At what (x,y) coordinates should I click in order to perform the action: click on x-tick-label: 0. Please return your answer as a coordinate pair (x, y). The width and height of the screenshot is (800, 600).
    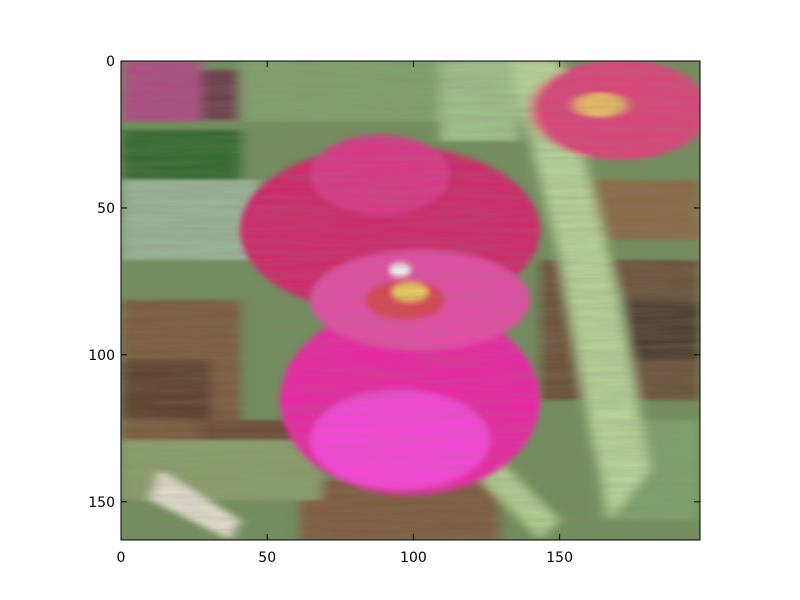
    Looking at the image, I should click on (121, 558).